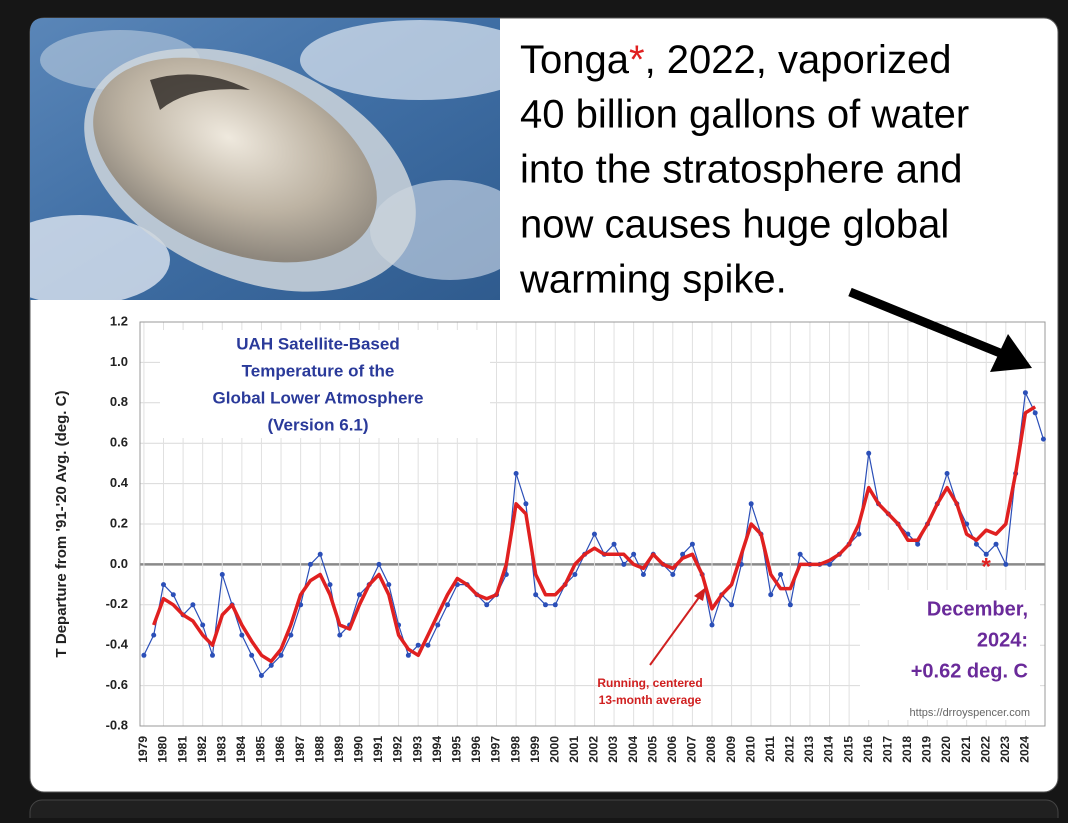 The height and width of the screenshot is (823, 1068). Describe the element at coordinates (417, 749) in the screenshot. I see `x-tick-label: 1993` at that location.